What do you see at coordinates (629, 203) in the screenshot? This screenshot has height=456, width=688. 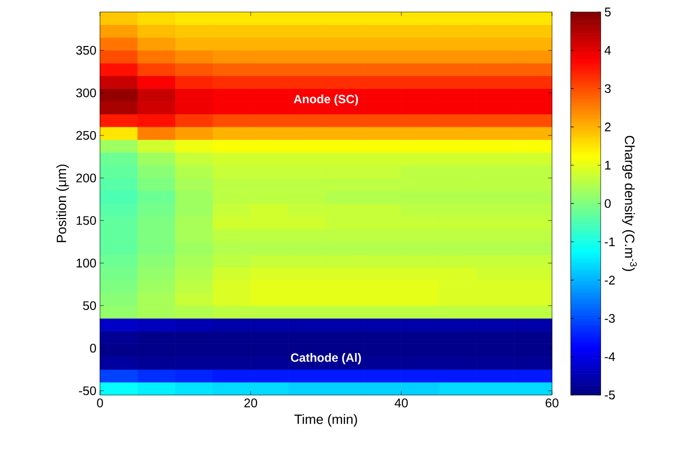 I see `color-bar-title: Charge density (C.m$^{-3}$)` at bounding box center [629, 203].